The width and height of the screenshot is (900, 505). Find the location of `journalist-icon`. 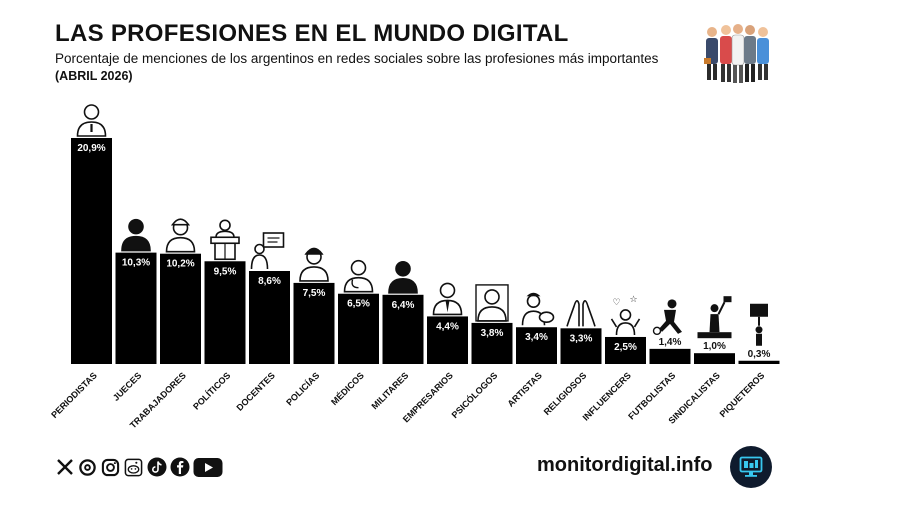

journalist-icon is located at coordinates (91, 120).